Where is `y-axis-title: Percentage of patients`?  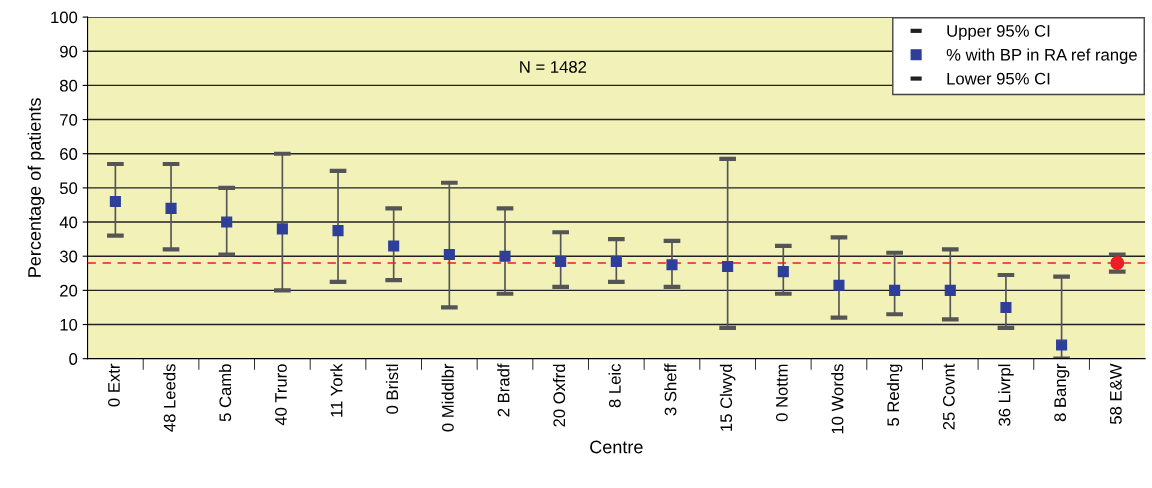 y-axis-title: Percentage of patients is located at coordinates (36, 187).